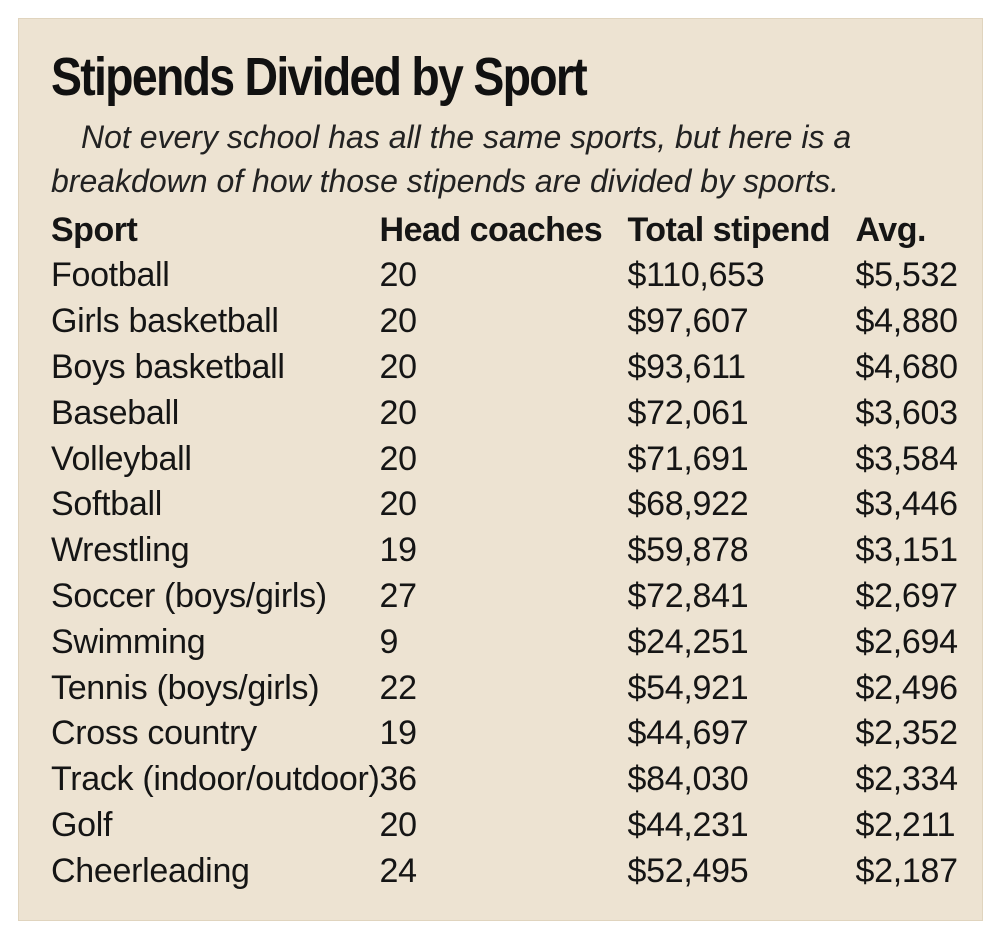  Describe the element at coordinates (688, 641) in the screenshot. I see `cell-total-stipend: $24,251` at that location.